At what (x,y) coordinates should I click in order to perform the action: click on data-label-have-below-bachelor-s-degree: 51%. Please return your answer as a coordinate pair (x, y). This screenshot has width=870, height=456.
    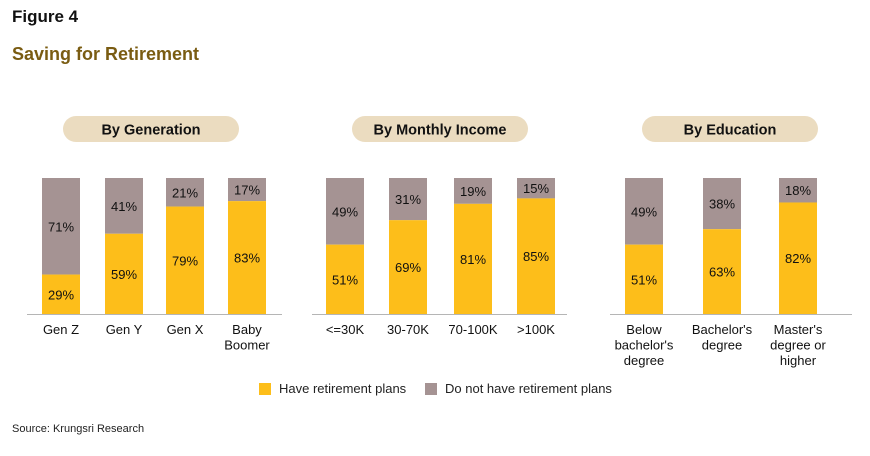
    Looking at the image, I should click on (644, 279).